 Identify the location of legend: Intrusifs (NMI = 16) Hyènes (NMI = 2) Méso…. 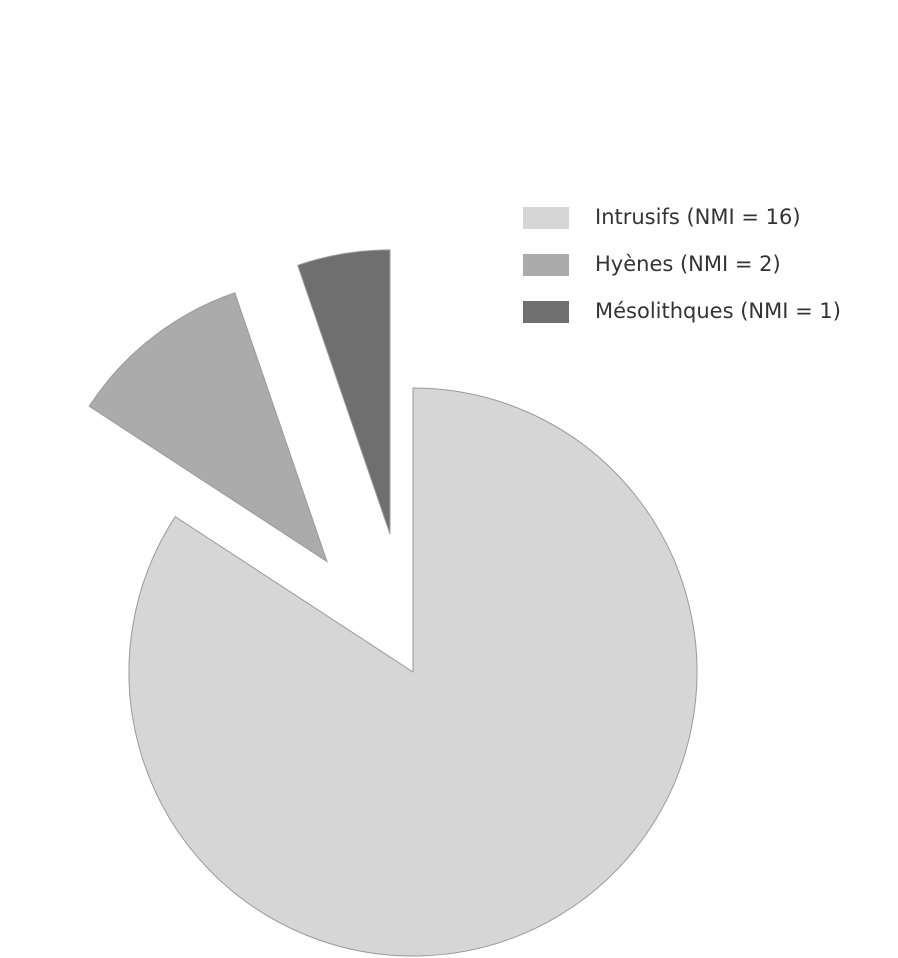
(682, 264).